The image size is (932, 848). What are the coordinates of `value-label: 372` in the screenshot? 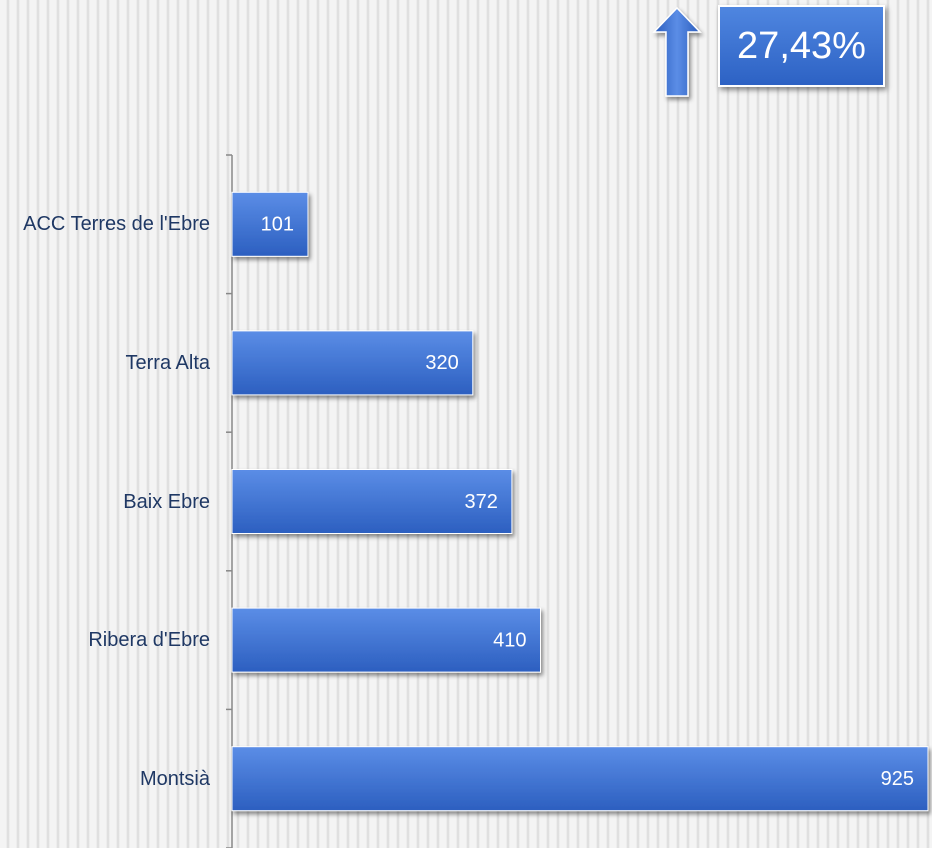 It's located at (481, 502).